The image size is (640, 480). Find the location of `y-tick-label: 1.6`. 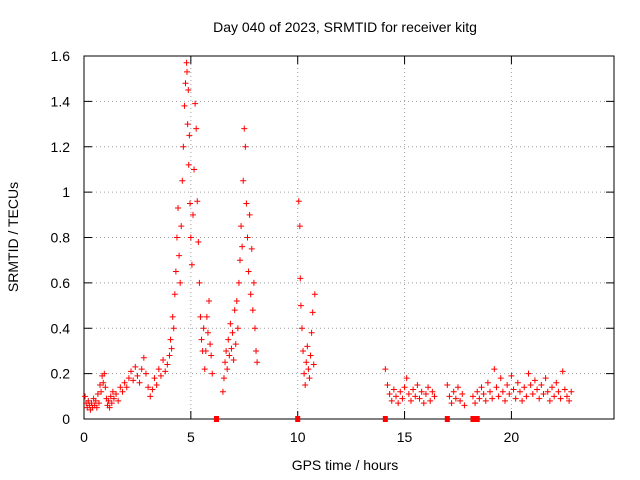

y-tick-label: 1.6 is located at coordinates (61, 56).